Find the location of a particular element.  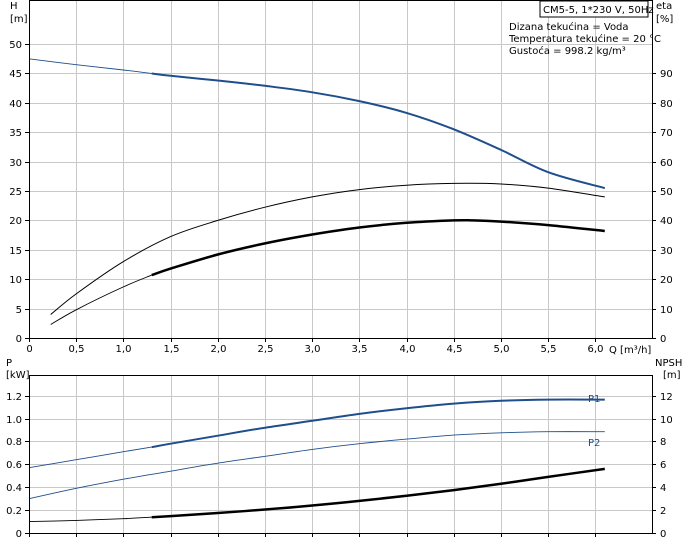

y-left-tick-label-bottom: 0.6 is located at coordinates (14, 465).